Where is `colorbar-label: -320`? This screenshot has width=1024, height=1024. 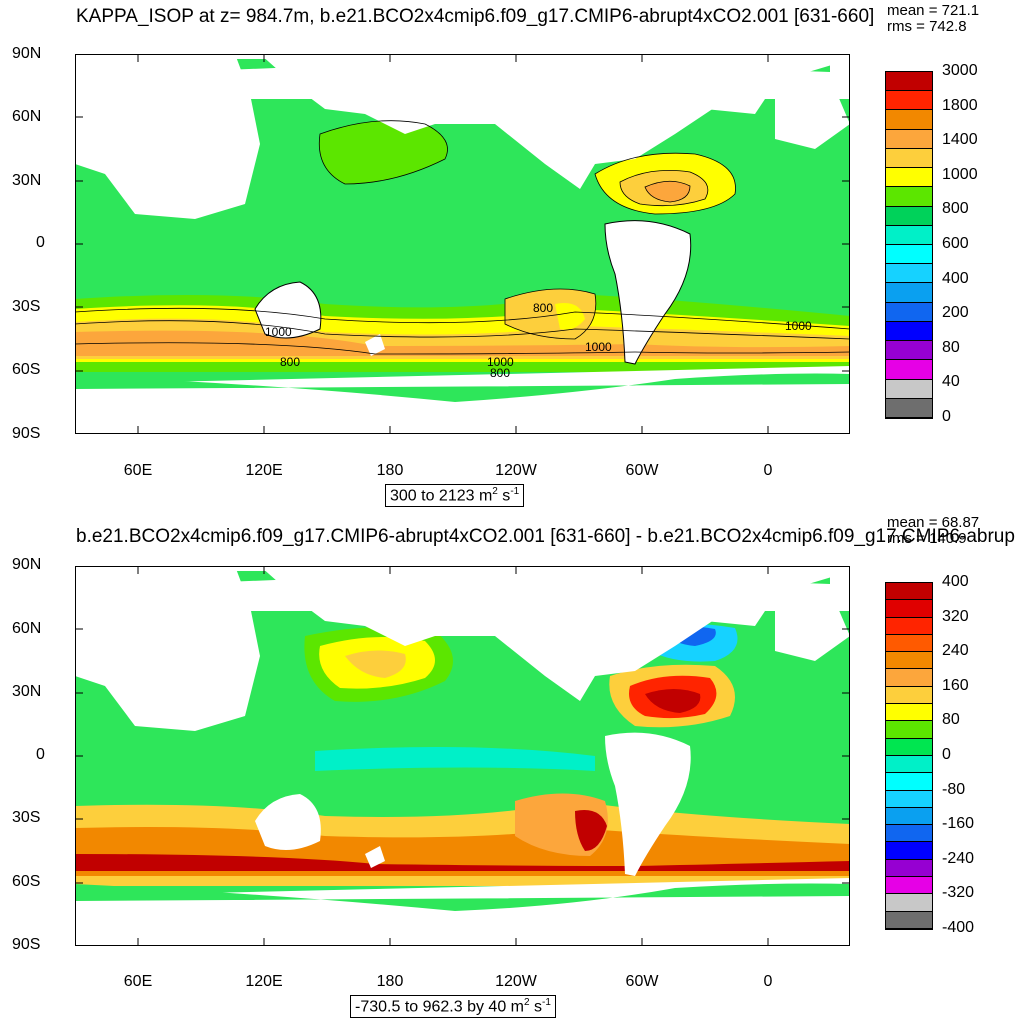 colorbar-label: -320 is located at coordinates (958, 893).